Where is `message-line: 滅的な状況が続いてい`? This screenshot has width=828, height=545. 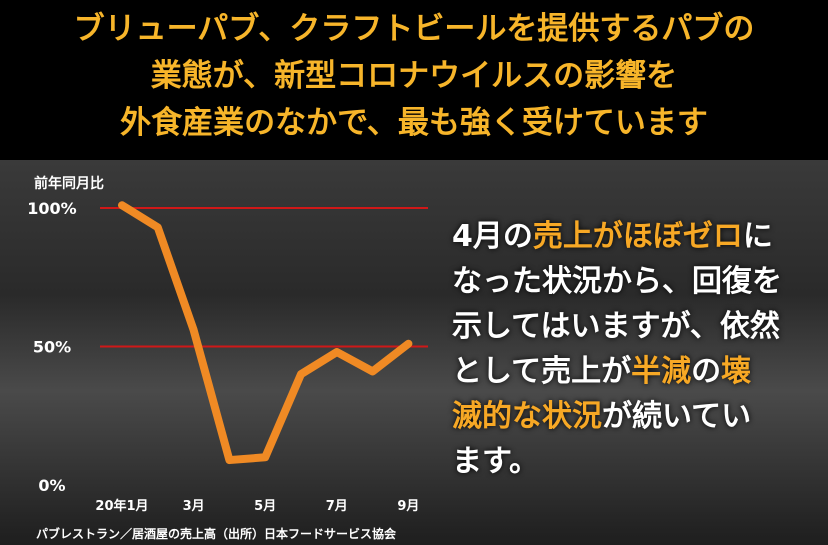
message-line: 滅的な状況が続いてい is located at coordinates (637, 416).